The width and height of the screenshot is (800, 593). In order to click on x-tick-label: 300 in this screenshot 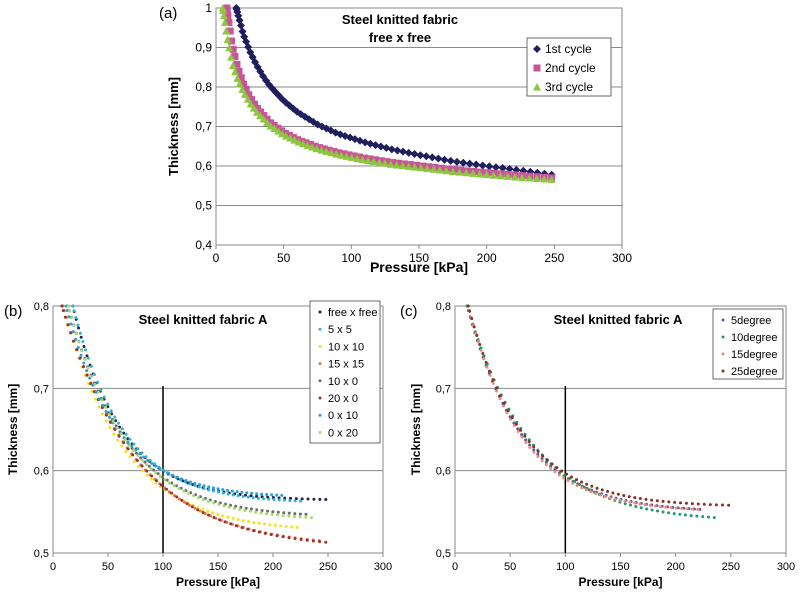, I will do `click(622, 258)`.